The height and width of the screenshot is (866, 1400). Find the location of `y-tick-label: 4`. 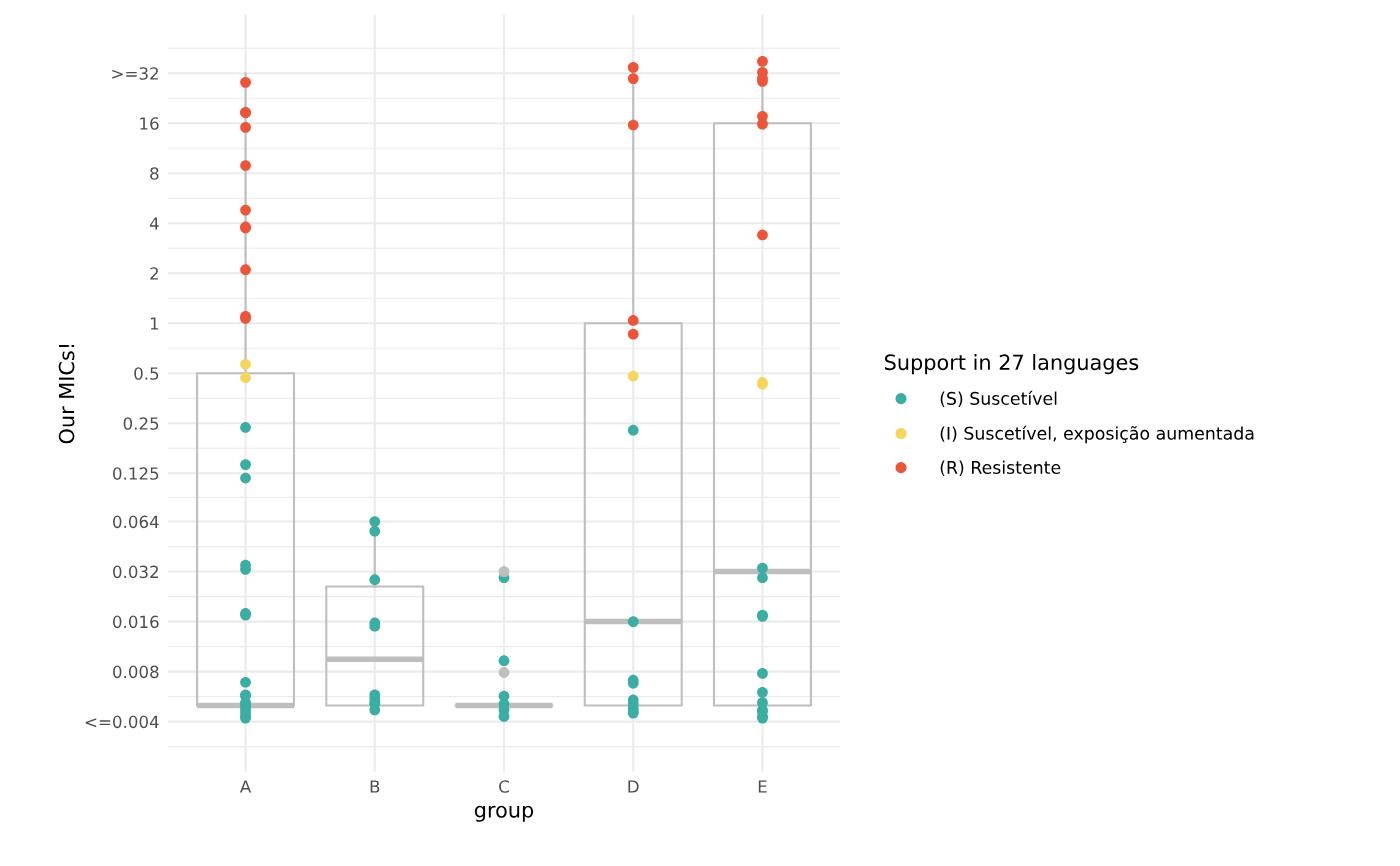

y-tick-label: 4 is located at coordinates (154, 223).